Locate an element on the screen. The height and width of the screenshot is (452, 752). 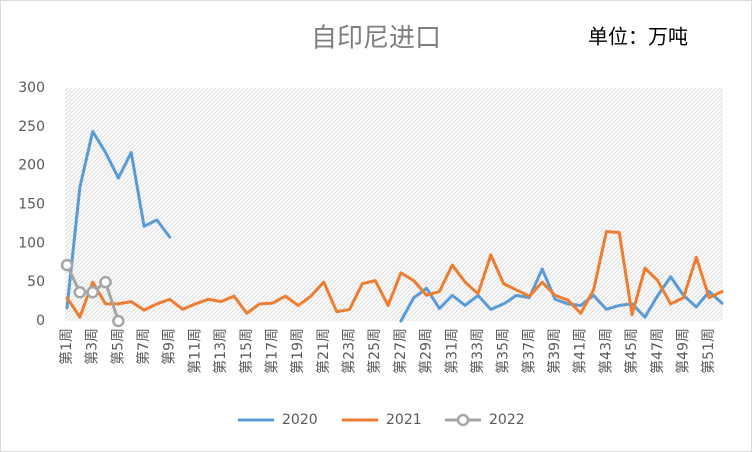
x-tick-label: 第17周 is located at coordinates (271, 351).